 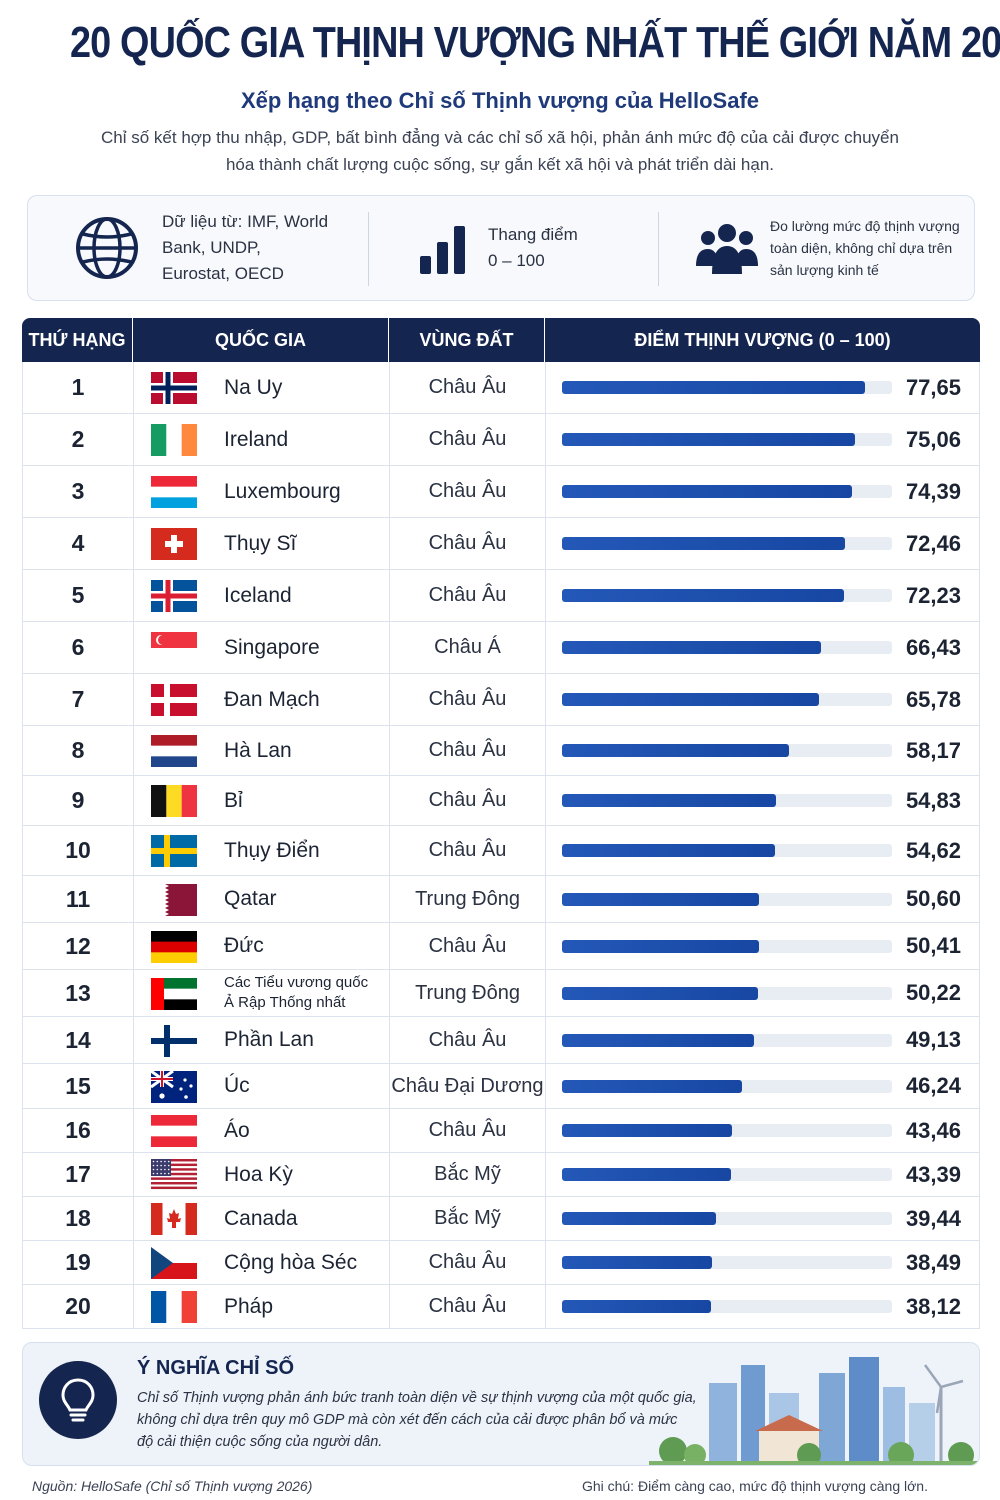 I want to click on country-cell: Luxembourg, so click(x=262, y=491).